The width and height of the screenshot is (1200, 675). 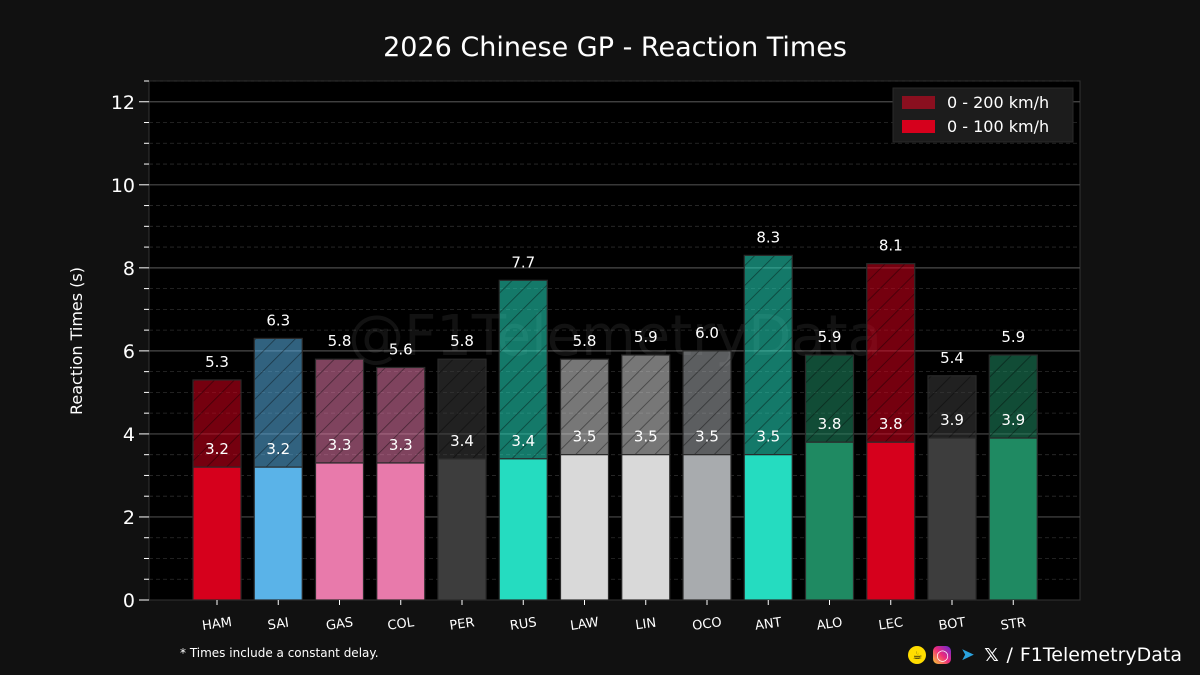 What do you see at coordinates (706, 624) in the screenshot?
I see `x-tick-label: OCO` at bounding box center [706, 624].